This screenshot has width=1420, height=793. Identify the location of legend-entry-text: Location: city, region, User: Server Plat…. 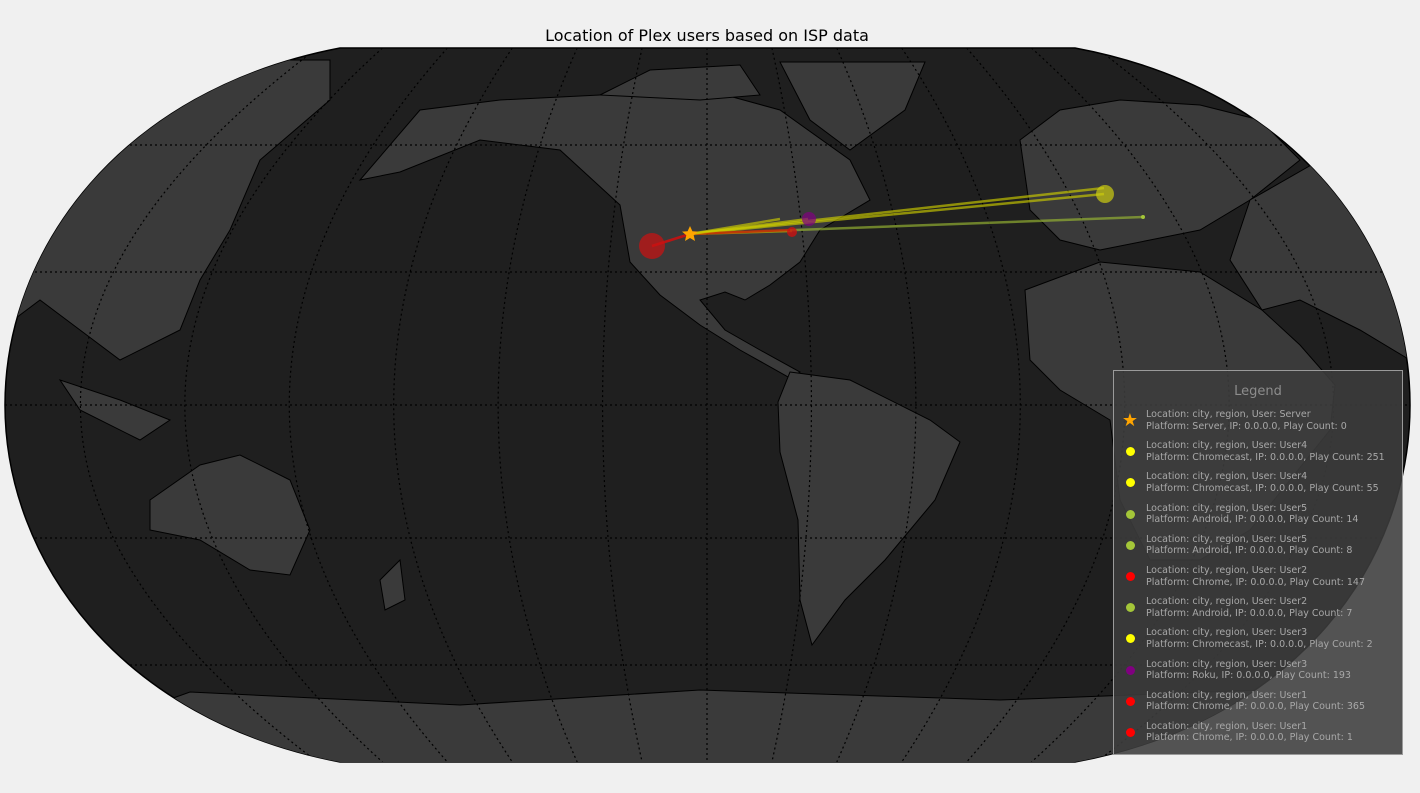
(1246, 420).